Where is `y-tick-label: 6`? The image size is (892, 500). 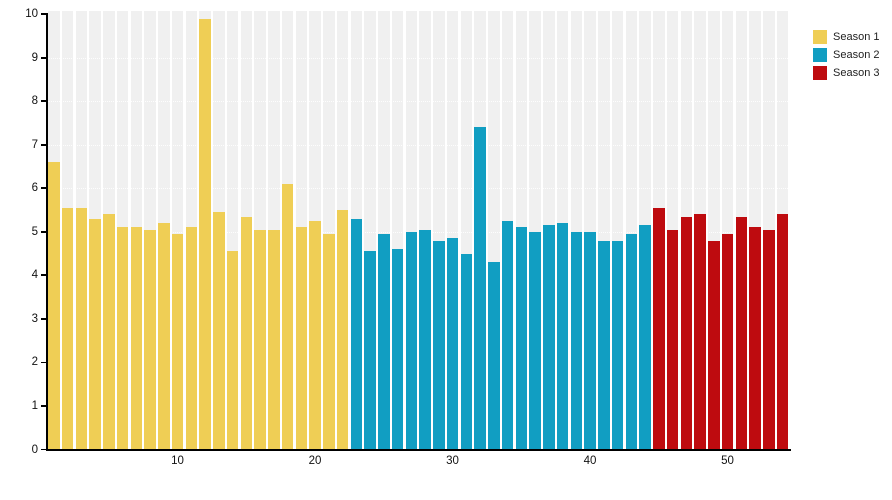
y-tick-label: 6 is located at coordinates (34, 188).